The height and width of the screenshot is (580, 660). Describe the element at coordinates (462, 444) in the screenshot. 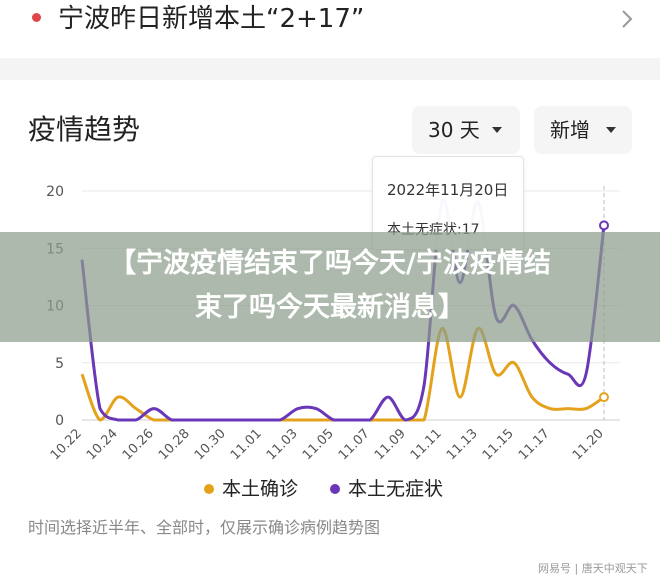

I see `x-tick-label: 11.13` at that location.